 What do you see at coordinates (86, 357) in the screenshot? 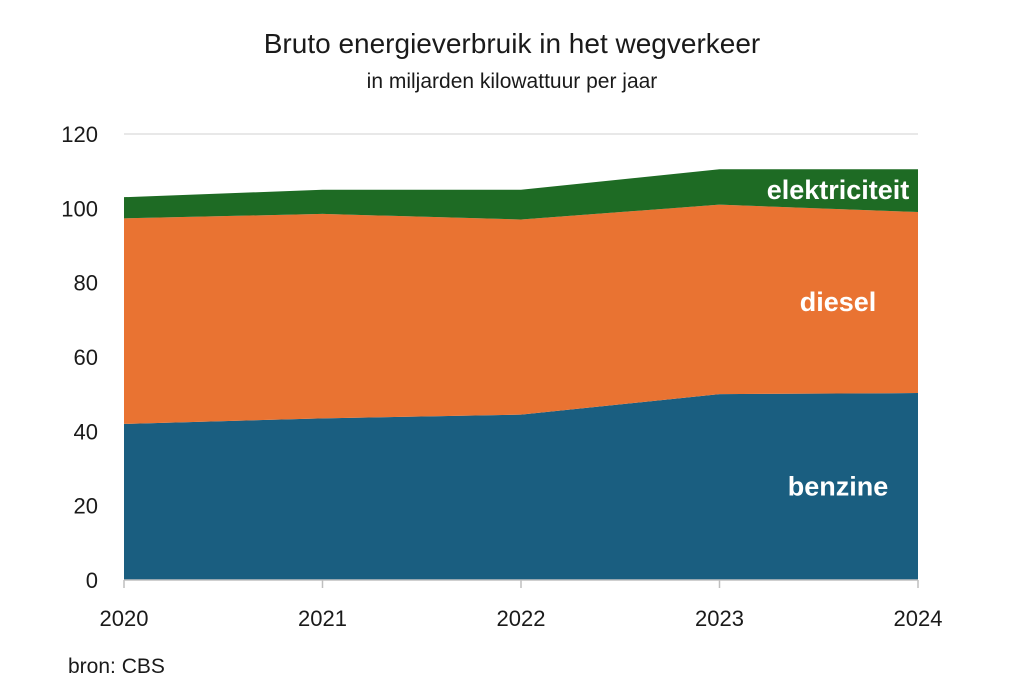
I see `y-tick-label: 60` at bounding box center [86, 357].